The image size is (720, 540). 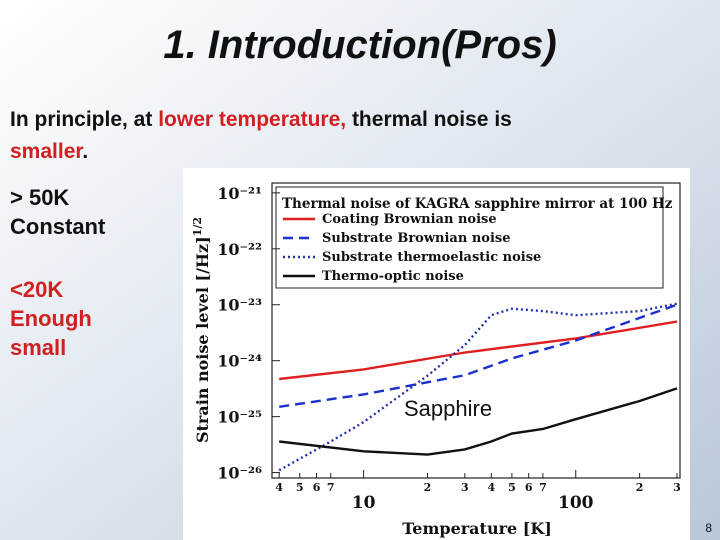 What do you see at coordinates (416, 238) in the screenshot?
I see `legend-label: Substrate Brownian noise` at bounding box center [416, 238].